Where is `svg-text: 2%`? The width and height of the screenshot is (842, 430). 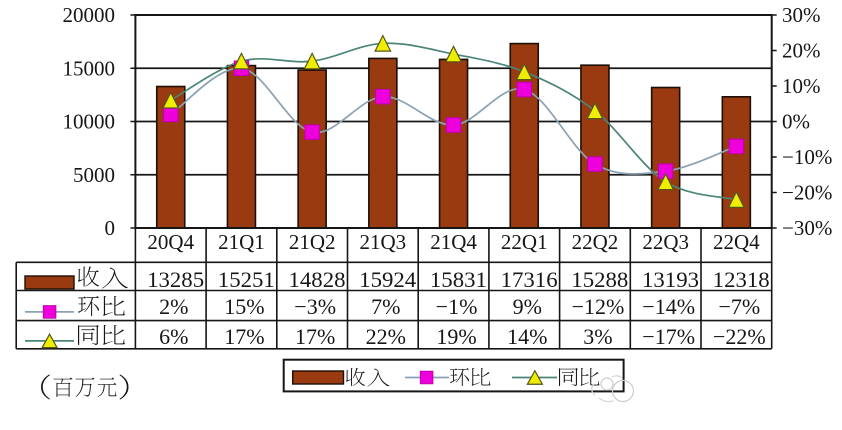 svg-text: 2% is located at coordinates (173, 306).